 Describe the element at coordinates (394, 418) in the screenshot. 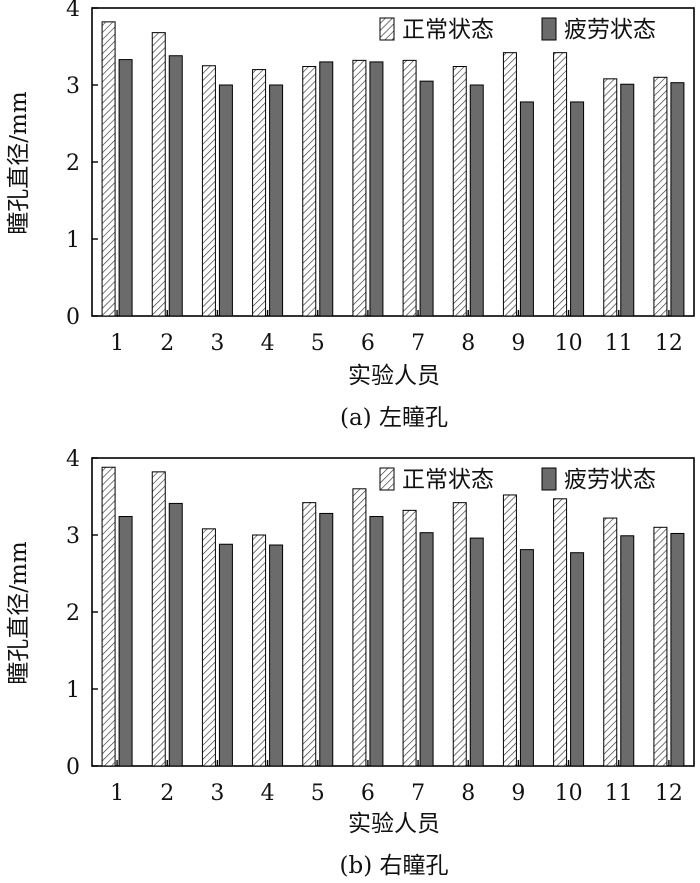

I see `panel-caption: (a) 左瞳孔` at that location.